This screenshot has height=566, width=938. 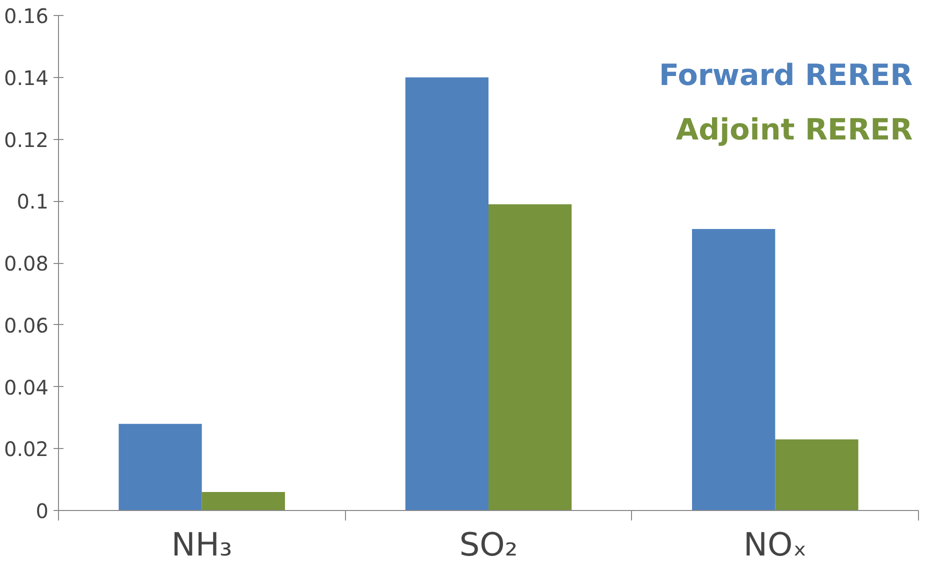 What do you see at coordinates (42, 511) in the screenshot?
I see `y-tick-label: 0` at bounding box center [42, 511].